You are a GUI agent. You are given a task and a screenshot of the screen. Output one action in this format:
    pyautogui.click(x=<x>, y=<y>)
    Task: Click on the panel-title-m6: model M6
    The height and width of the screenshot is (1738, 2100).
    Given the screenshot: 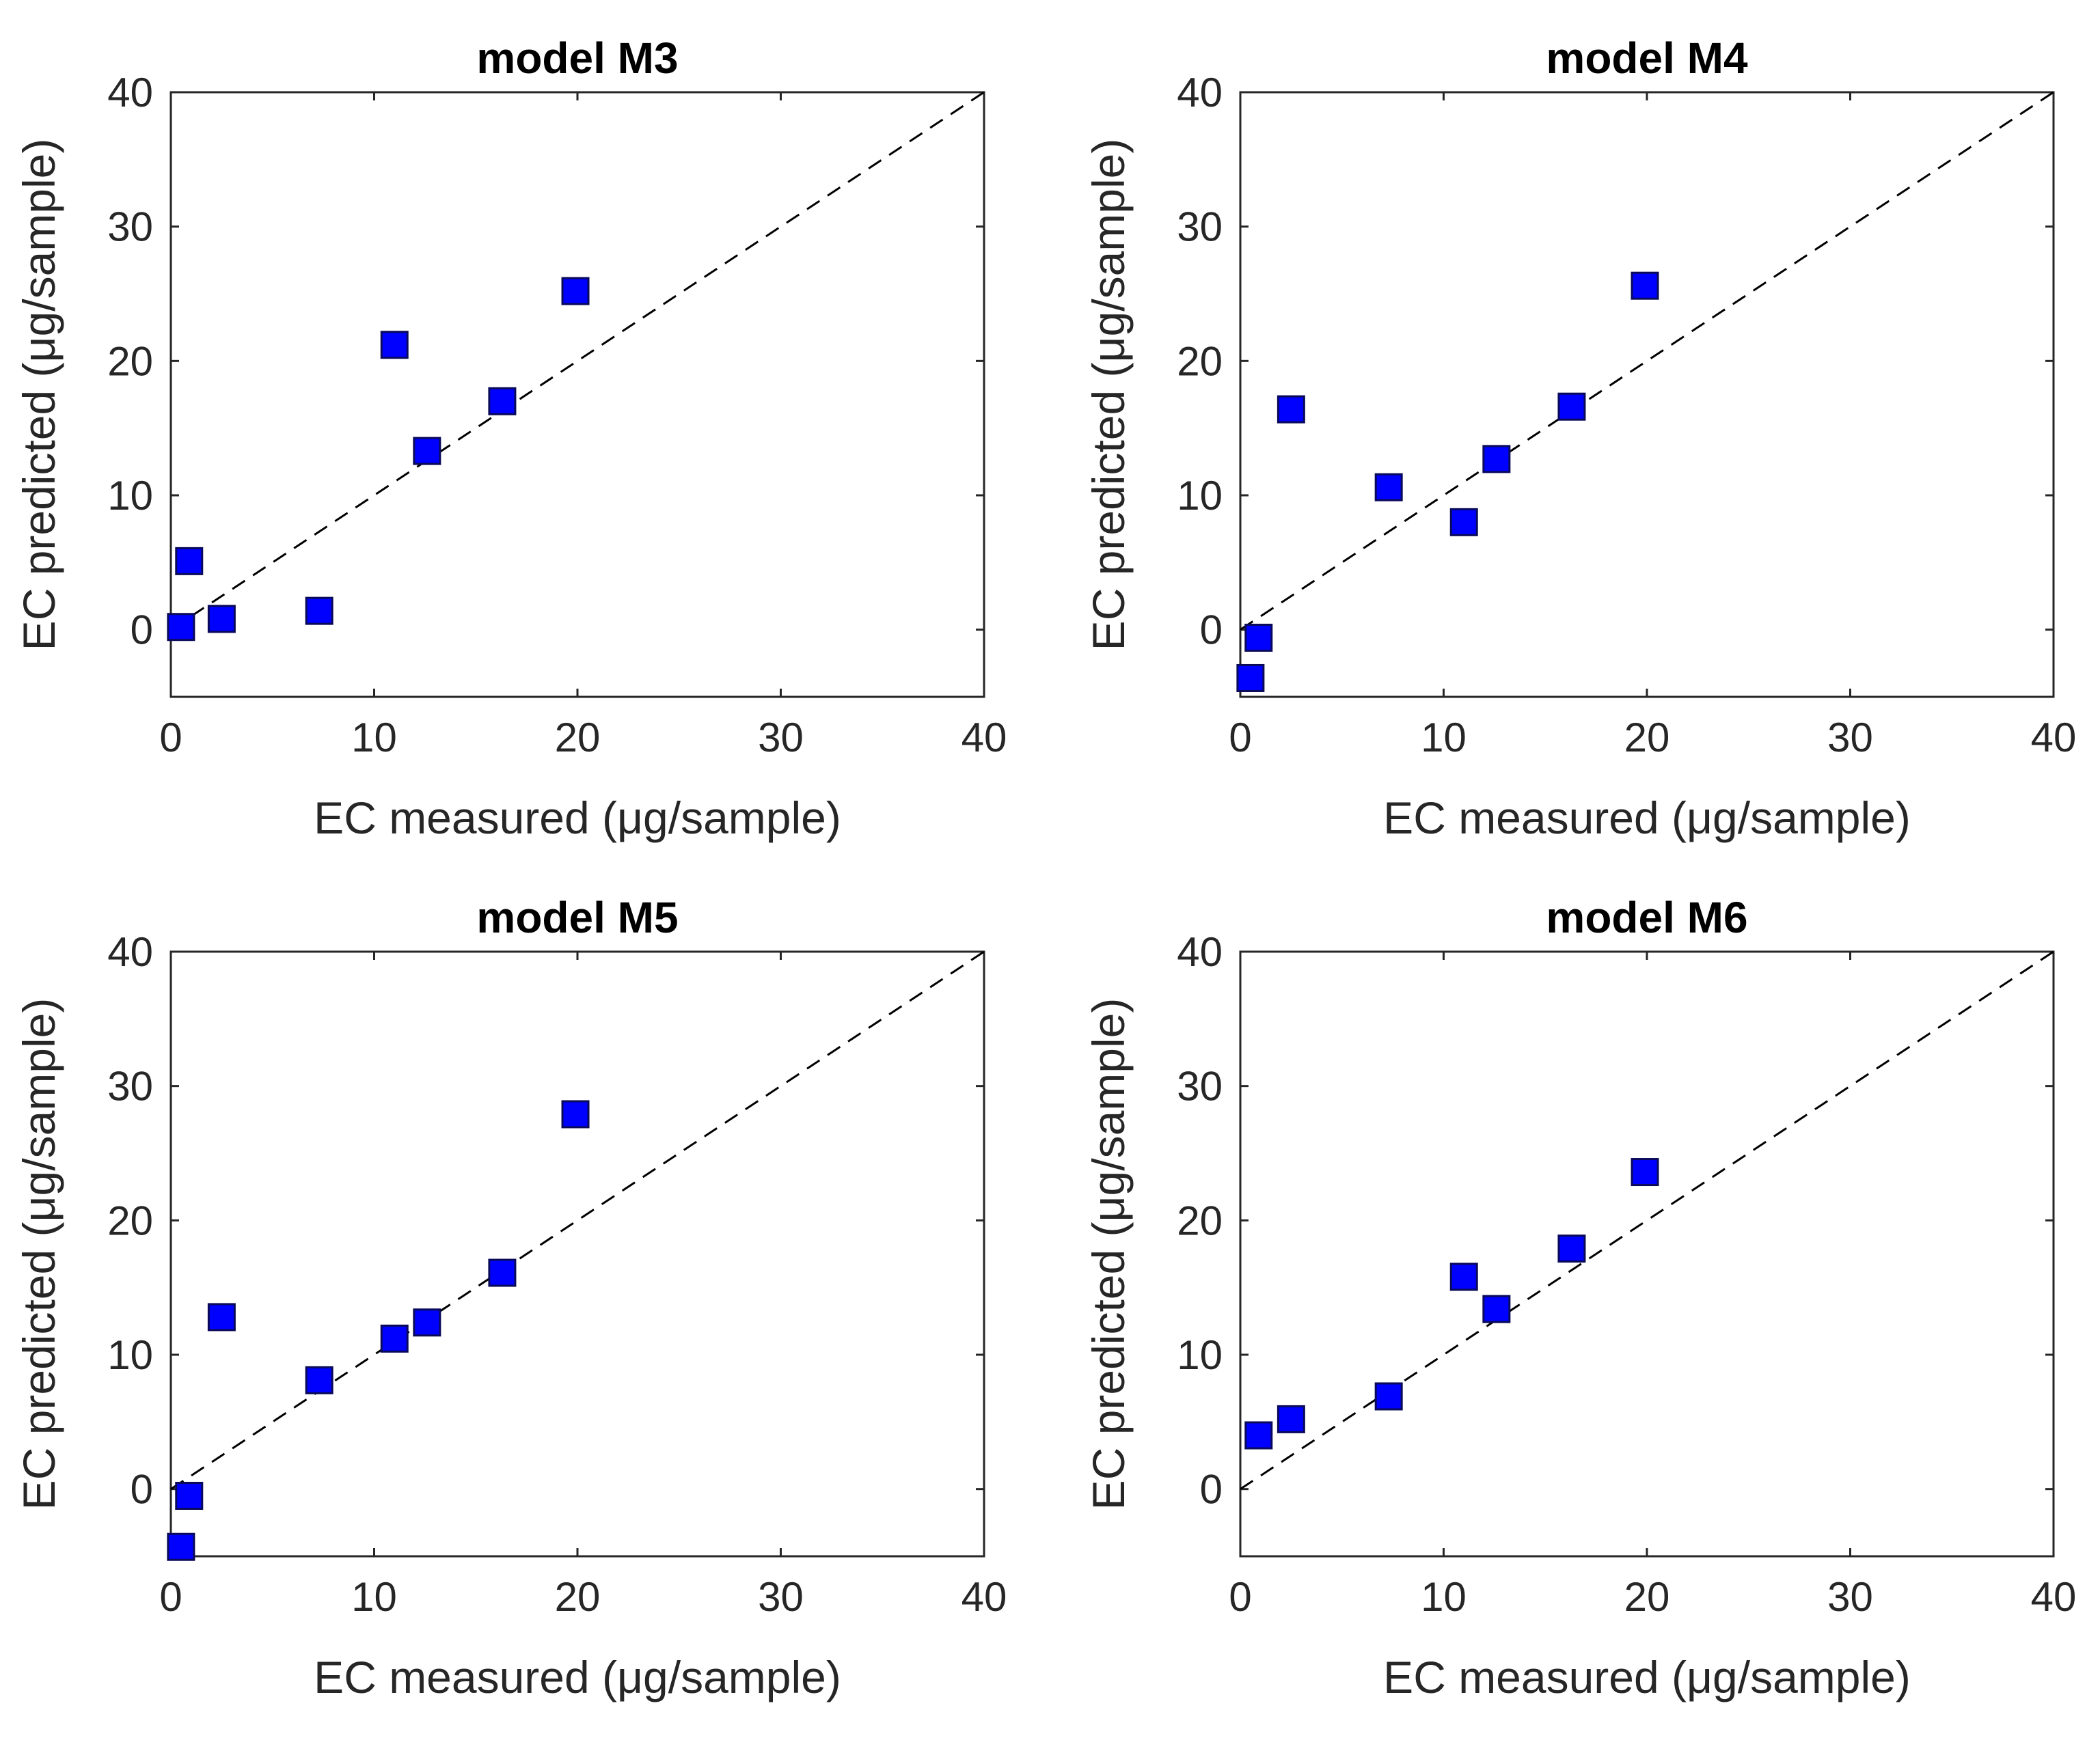 What is the action you would take?
    pyautogui.click(x=1646, y=917)
    